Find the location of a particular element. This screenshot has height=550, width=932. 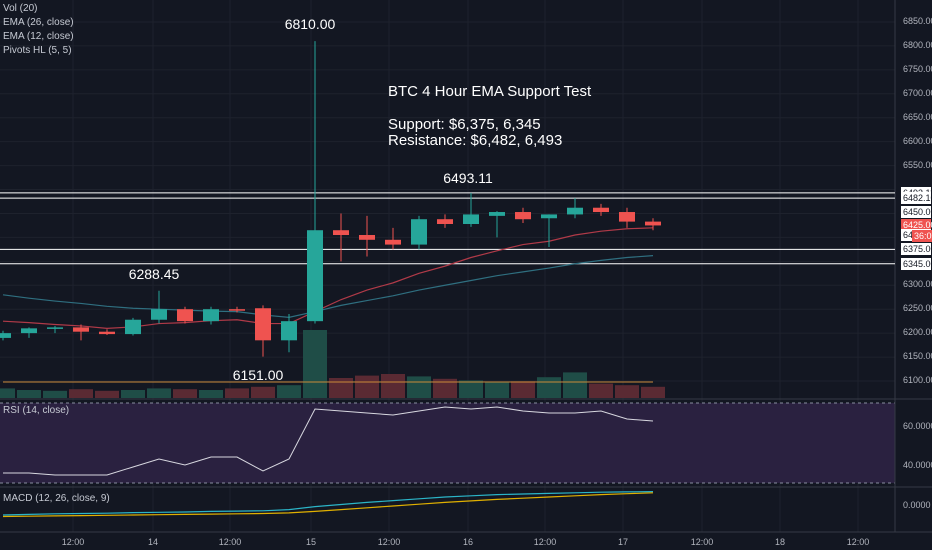

time-tick-label: 14 is located at coordinates (153, 542).